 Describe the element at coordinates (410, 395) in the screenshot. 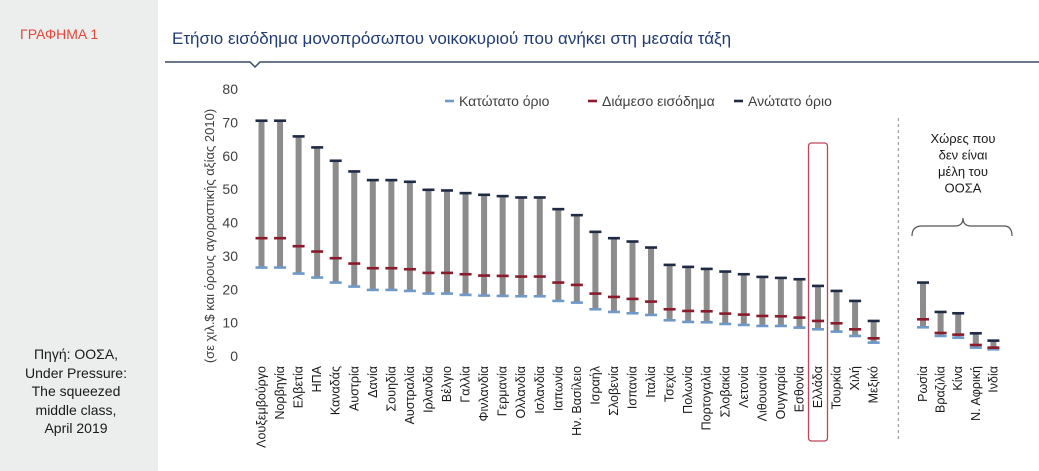

I see `x-tick-label: Αυστραλία` at that location.